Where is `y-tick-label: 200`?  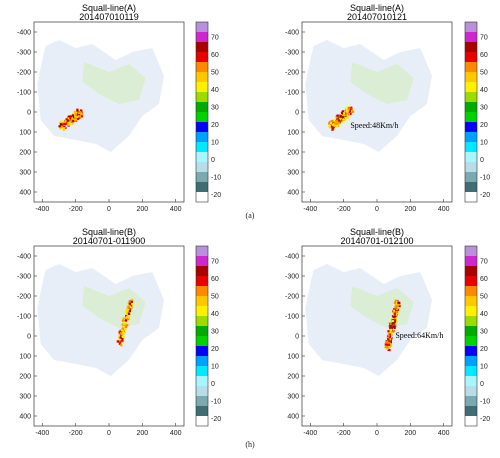 y-tick-label: 200 is located at coordinates (25, 377).